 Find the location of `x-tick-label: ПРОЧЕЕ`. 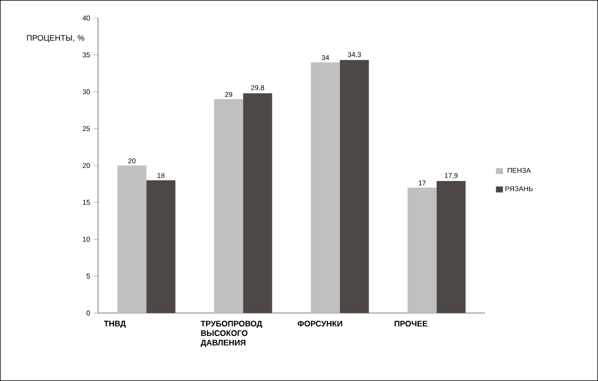

x-tick-label: ПРОЧЕЕ is located at coordinates (411, 323).